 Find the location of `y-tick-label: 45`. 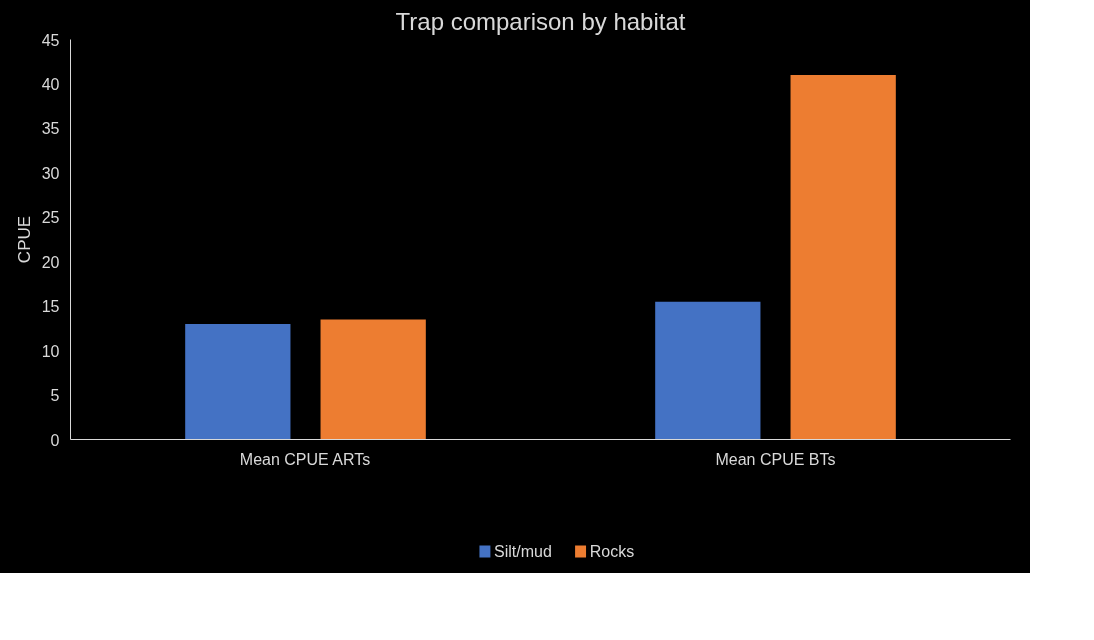

y-tick-label: 45 is located at coordinates (50, 40).